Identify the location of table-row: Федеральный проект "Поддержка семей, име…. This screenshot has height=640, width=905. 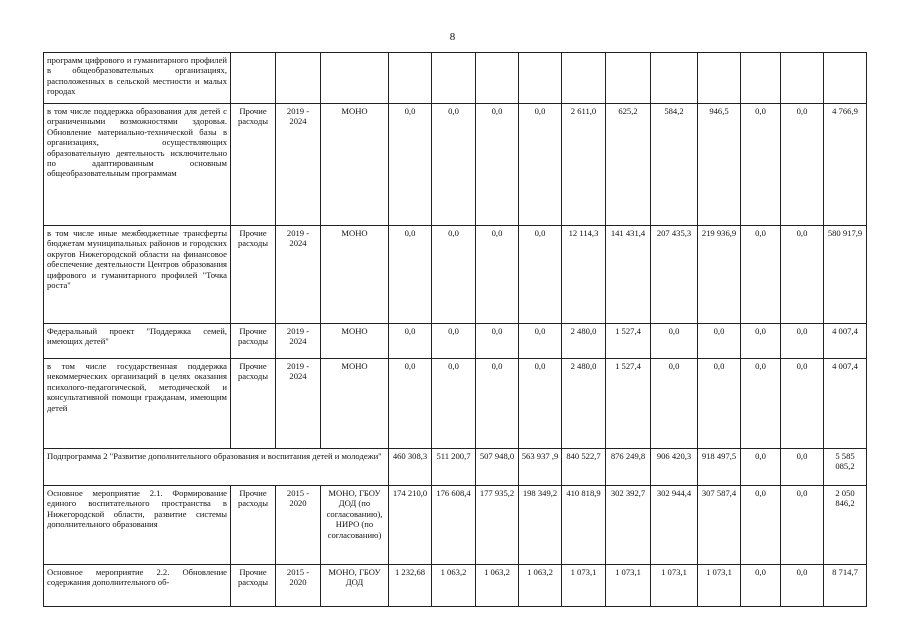
(455, 341).